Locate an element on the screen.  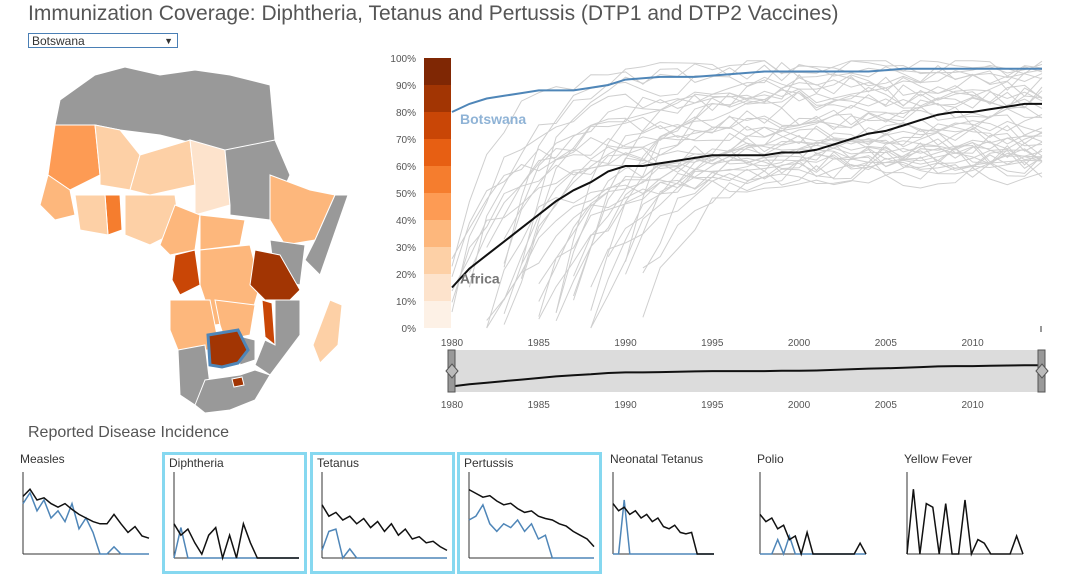
map-region-malawi is located at coordinates (268, 323).